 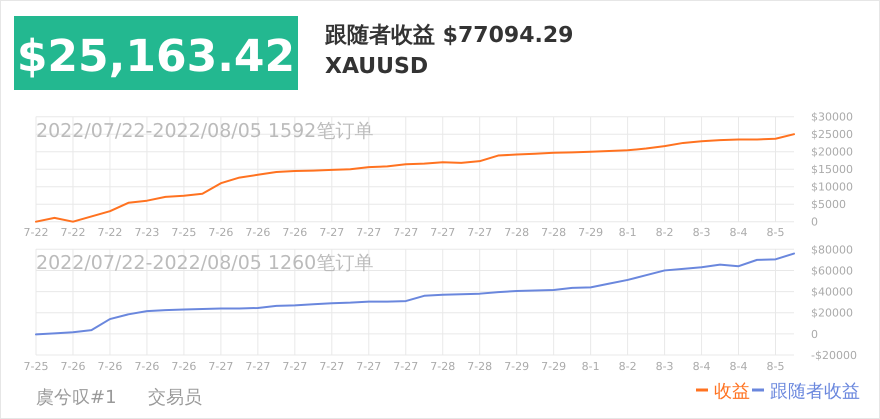 What do you see at coordinates (832, 249) in the screenshot?
I see `y-tick-label: $80000` at bounding box center [832, 249].